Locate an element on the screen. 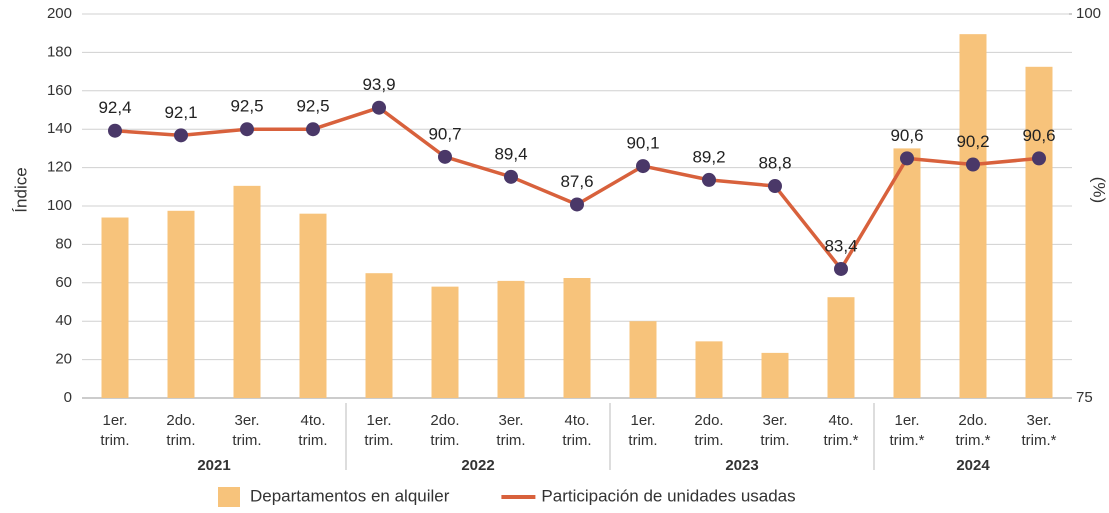 The width and height of the screenshot is (1109, 513). y-tick-label: 160 is located at coordinates (59, 90).